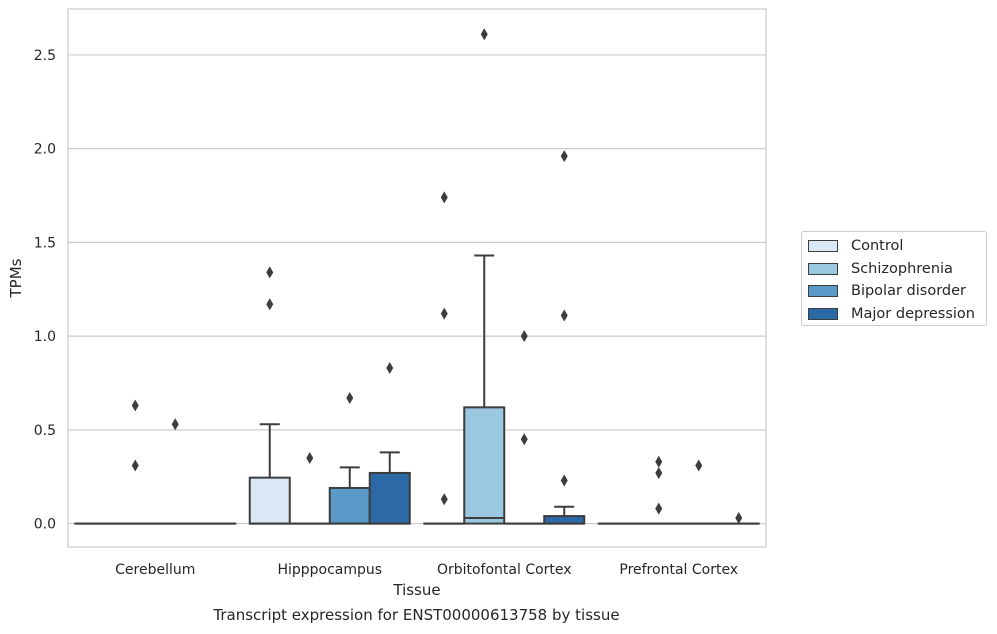 The image size is (997, 634). Describe the element at coordinates (16, 278) in the screenshot. I see `y-axis-label: TPMs` at that location.